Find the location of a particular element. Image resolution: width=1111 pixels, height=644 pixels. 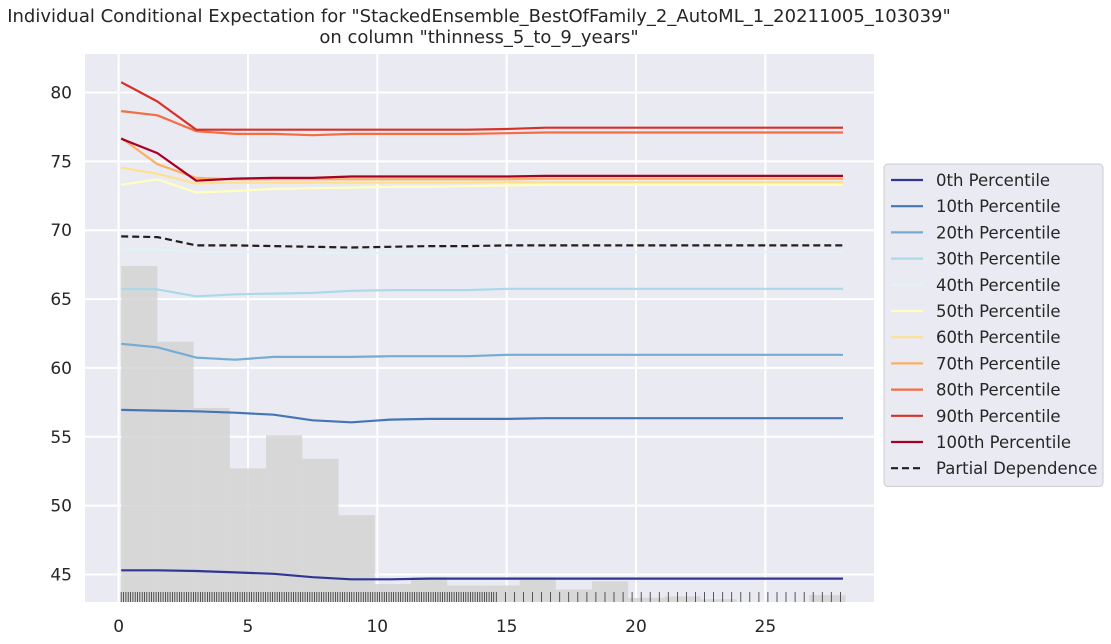

legend-label: 10th Percentile is located at coordinates (998, 206).